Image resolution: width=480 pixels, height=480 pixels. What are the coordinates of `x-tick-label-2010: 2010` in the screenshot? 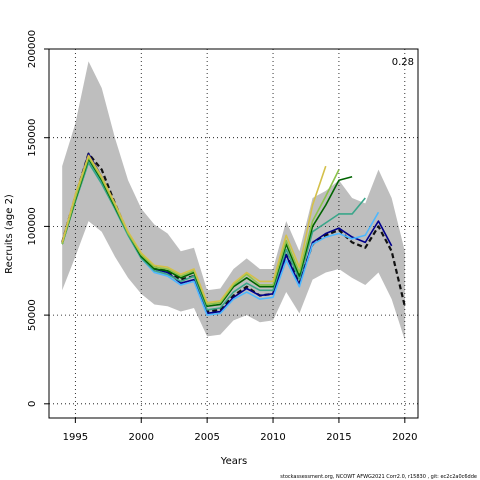 It's located at (272, 437).